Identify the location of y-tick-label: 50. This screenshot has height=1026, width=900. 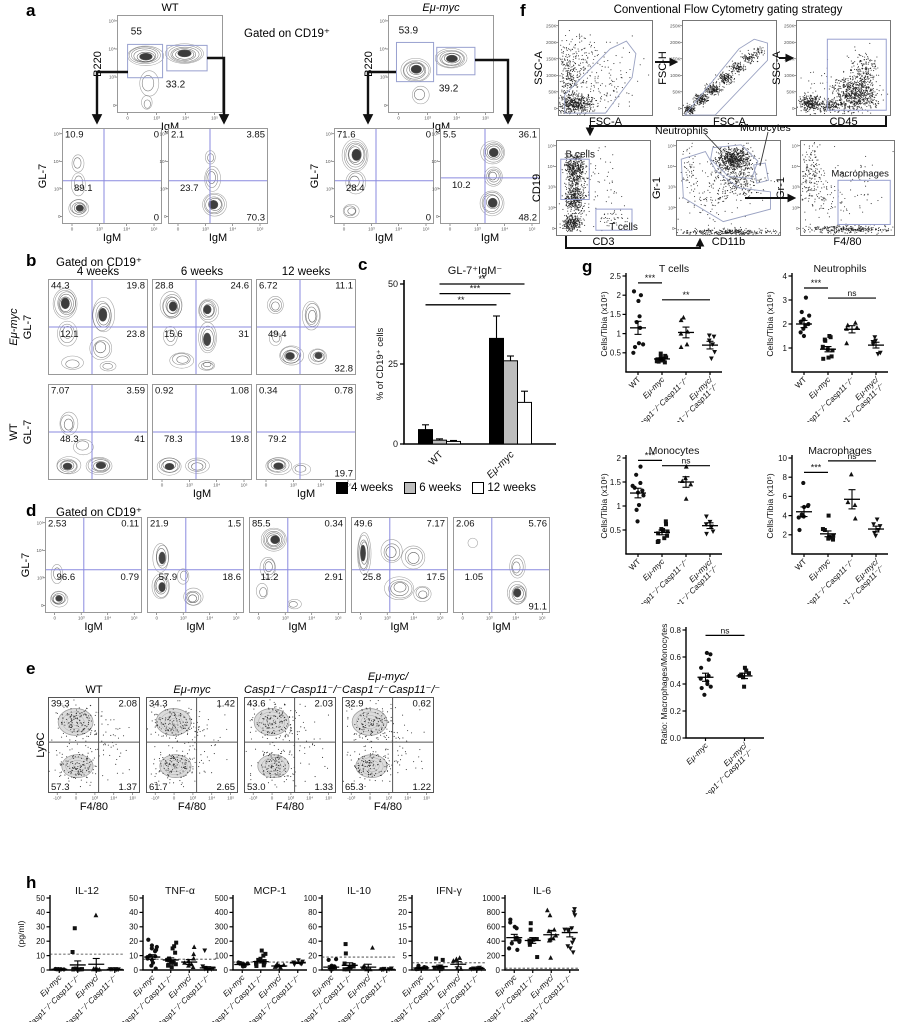
(133, 898).